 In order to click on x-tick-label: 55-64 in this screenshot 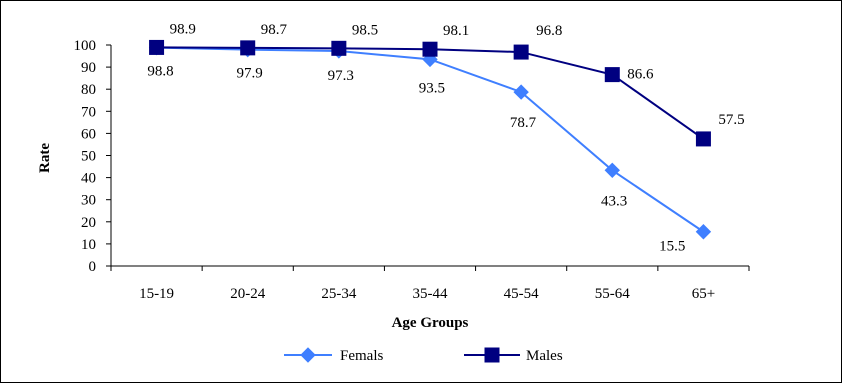, I will do `click(612, 294)`.